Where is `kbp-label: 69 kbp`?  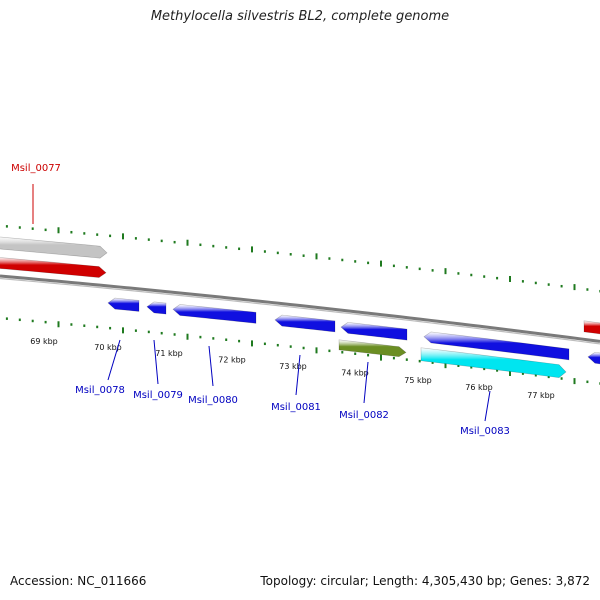 kbp-label: 69 kbp is located at coordinates (44, 341).